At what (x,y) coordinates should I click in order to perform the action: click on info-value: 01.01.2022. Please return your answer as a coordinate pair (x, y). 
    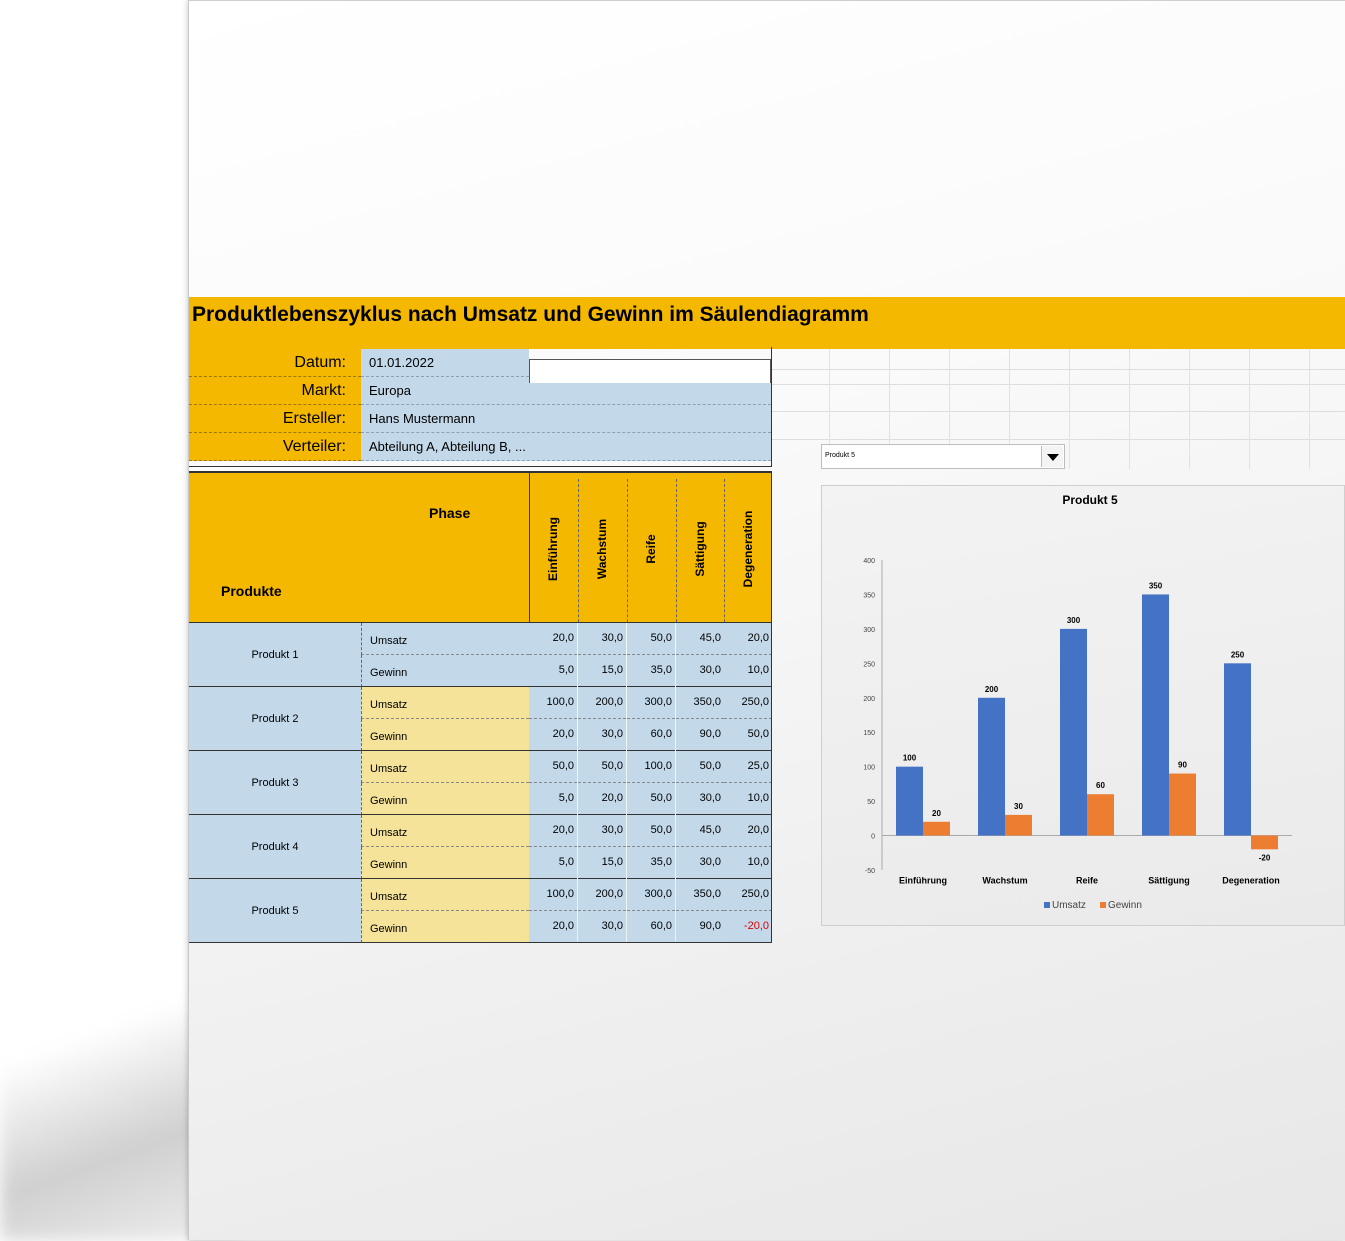
    Looking at the image, I should click on (445, 363).